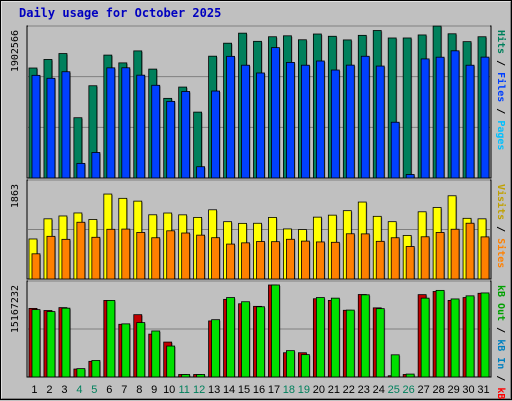  What do you see at coordinates (79, 390) in the screenshot?
I see `day-label-4: 4` at bounding box center [79, 390].